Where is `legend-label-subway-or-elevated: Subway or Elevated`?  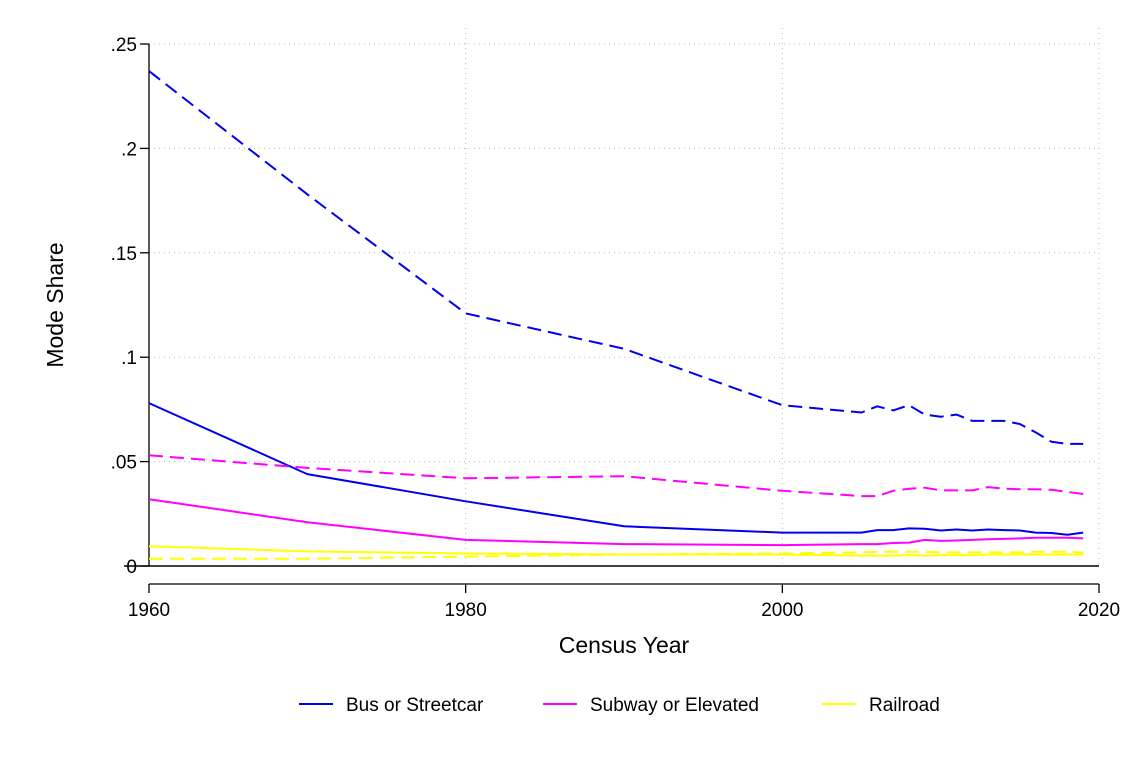 legend-label-subway-or-elevated: Subway or Elevated is located at coordinates (674, 705).